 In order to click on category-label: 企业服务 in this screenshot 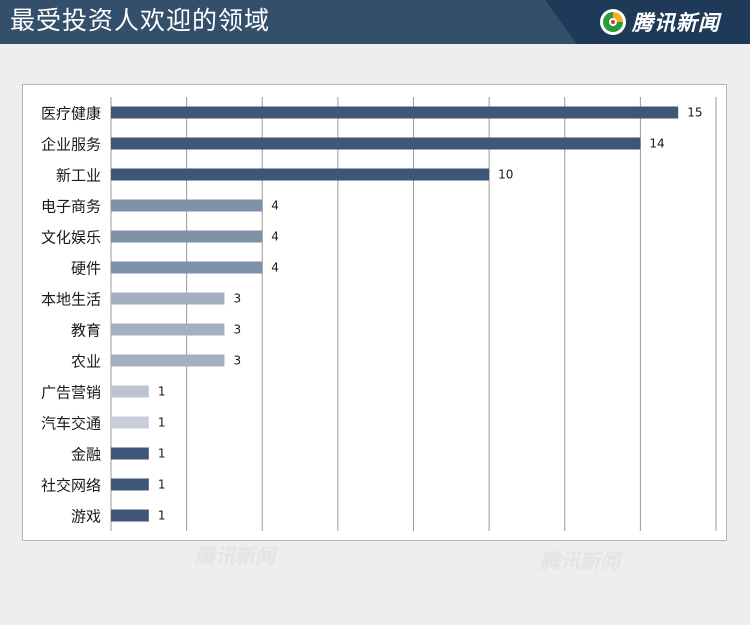, I will do `click(71, 145)`.